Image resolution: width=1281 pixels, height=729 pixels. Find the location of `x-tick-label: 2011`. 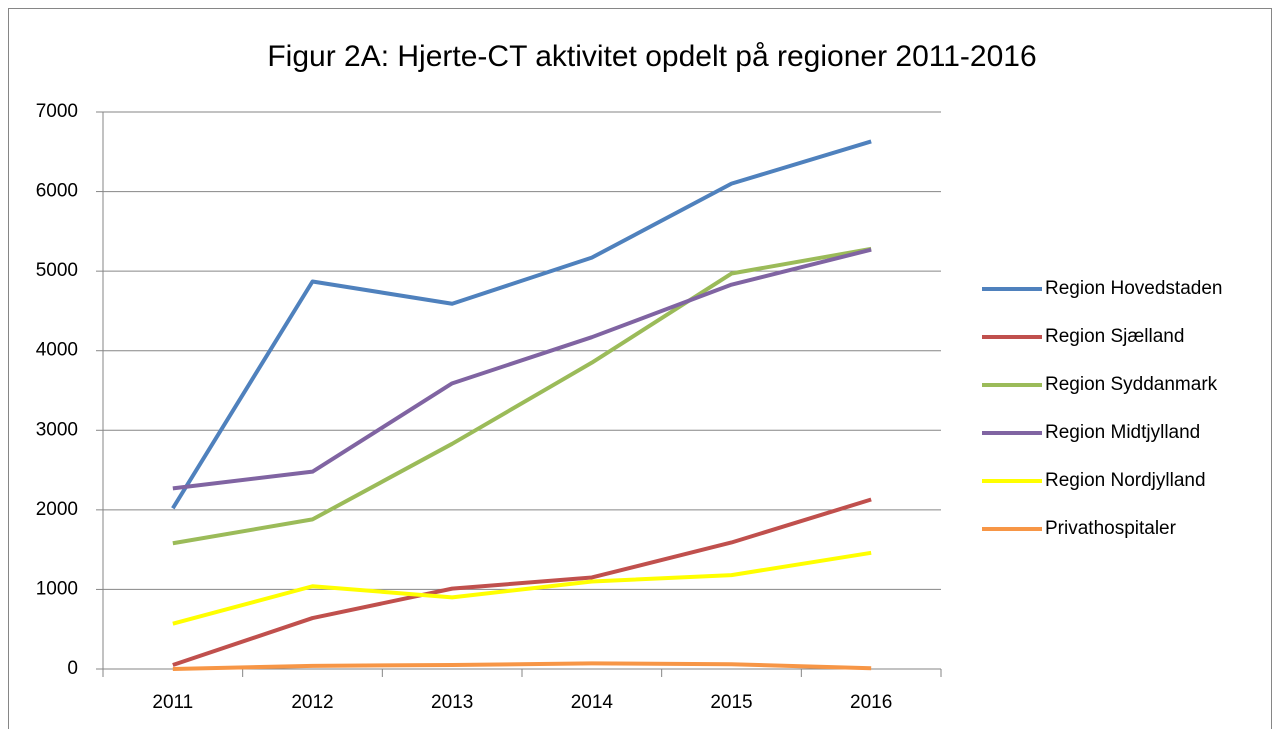

x-tick-label: 2011 is located at coordinates (172, 702).